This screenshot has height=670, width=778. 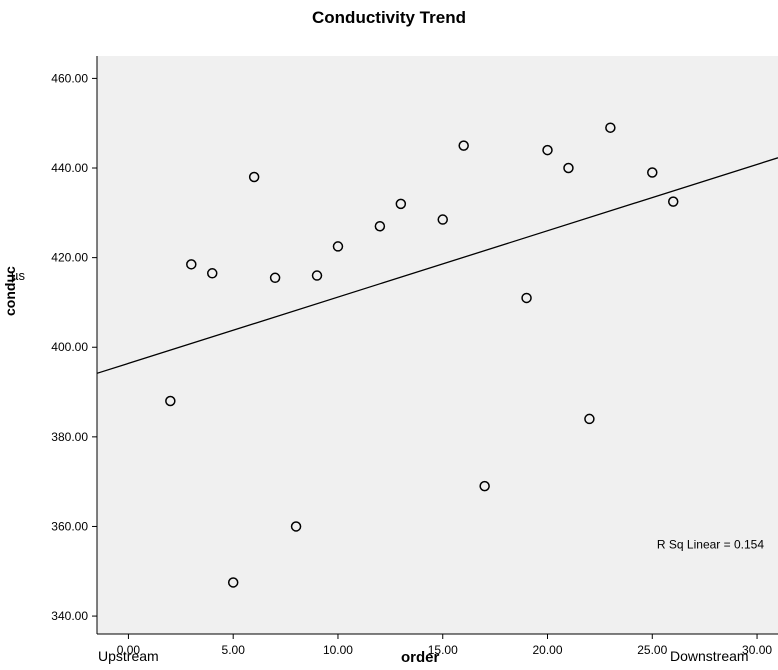 What do you see at coordinates (69, 526) in the screenshot?
I see `y-tick-label: 360.00` at bounding box center [69, 526].